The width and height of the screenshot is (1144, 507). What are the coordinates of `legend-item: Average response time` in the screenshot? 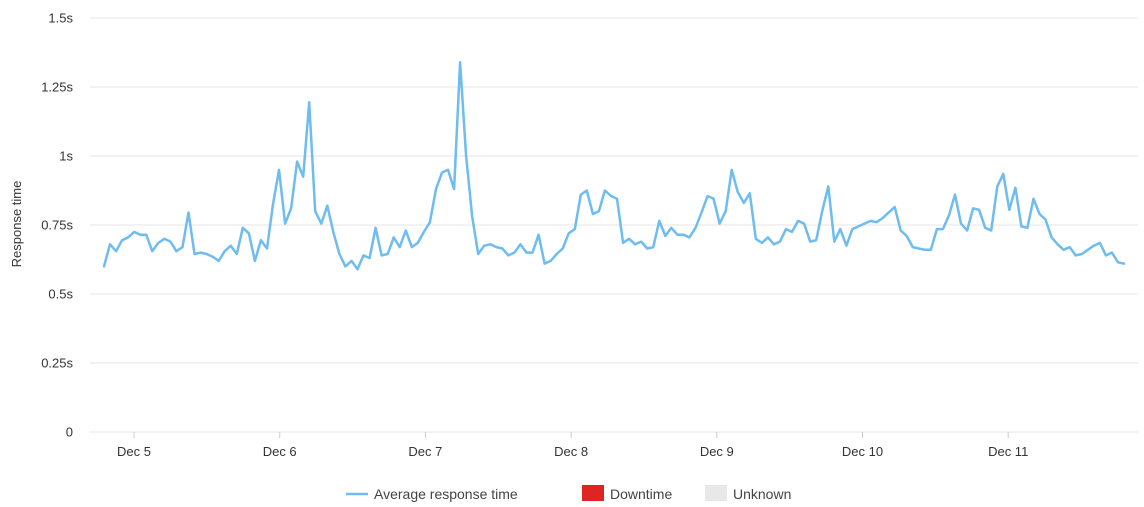 It's located at (432, 494).